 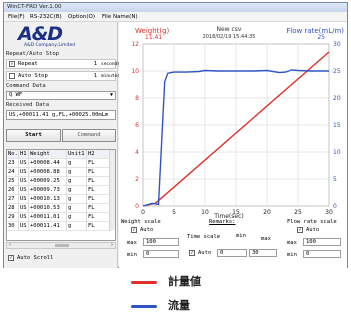 What do you see at coordinates (141, 222) in the screenshot?
I see `weight-scale-label: Weight scale` at bounding box center [141, 222].